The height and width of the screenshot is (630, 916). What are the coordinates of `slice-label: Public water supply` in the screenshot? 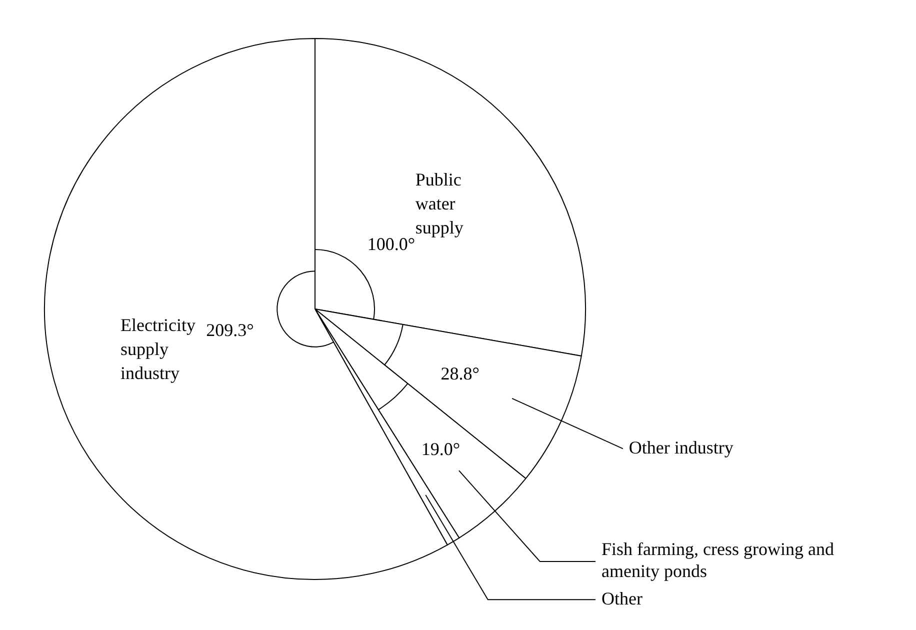 It's located at (439, 203).